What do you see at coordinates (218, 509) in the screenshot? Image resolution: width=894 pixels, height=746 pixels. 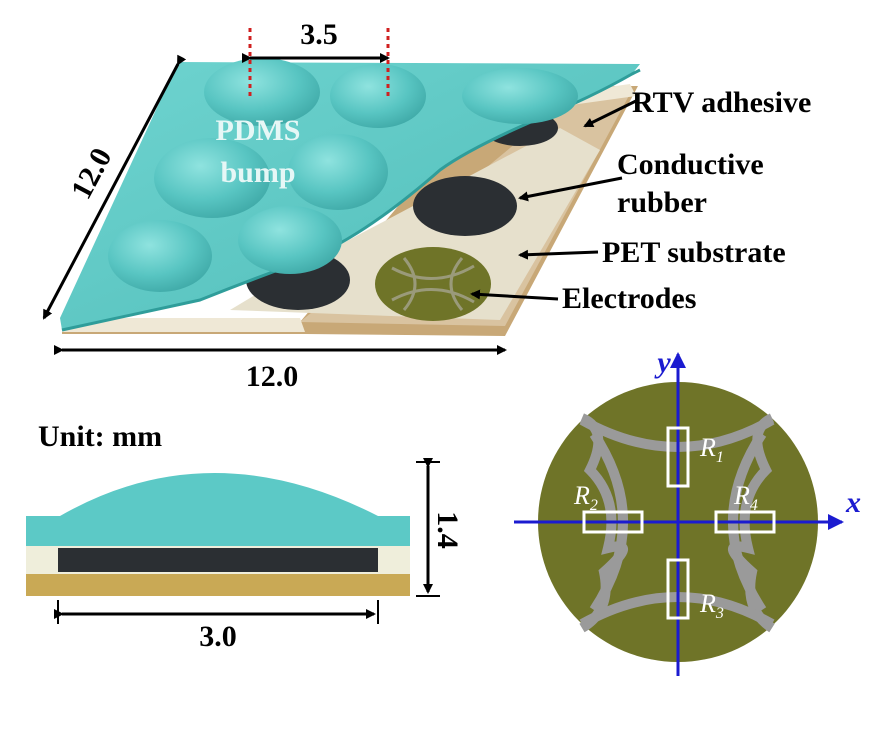 I see `cross-section-pdms` at bounding box center [218, 509].